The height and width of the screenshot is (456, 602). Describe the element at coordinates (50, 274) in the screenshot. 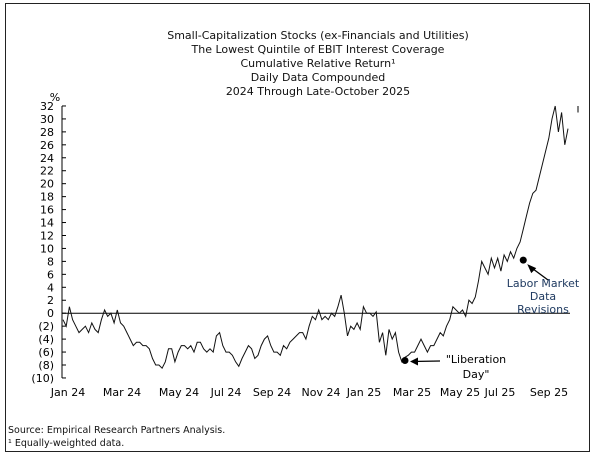

I see `y-tick-label: 6` at that location.